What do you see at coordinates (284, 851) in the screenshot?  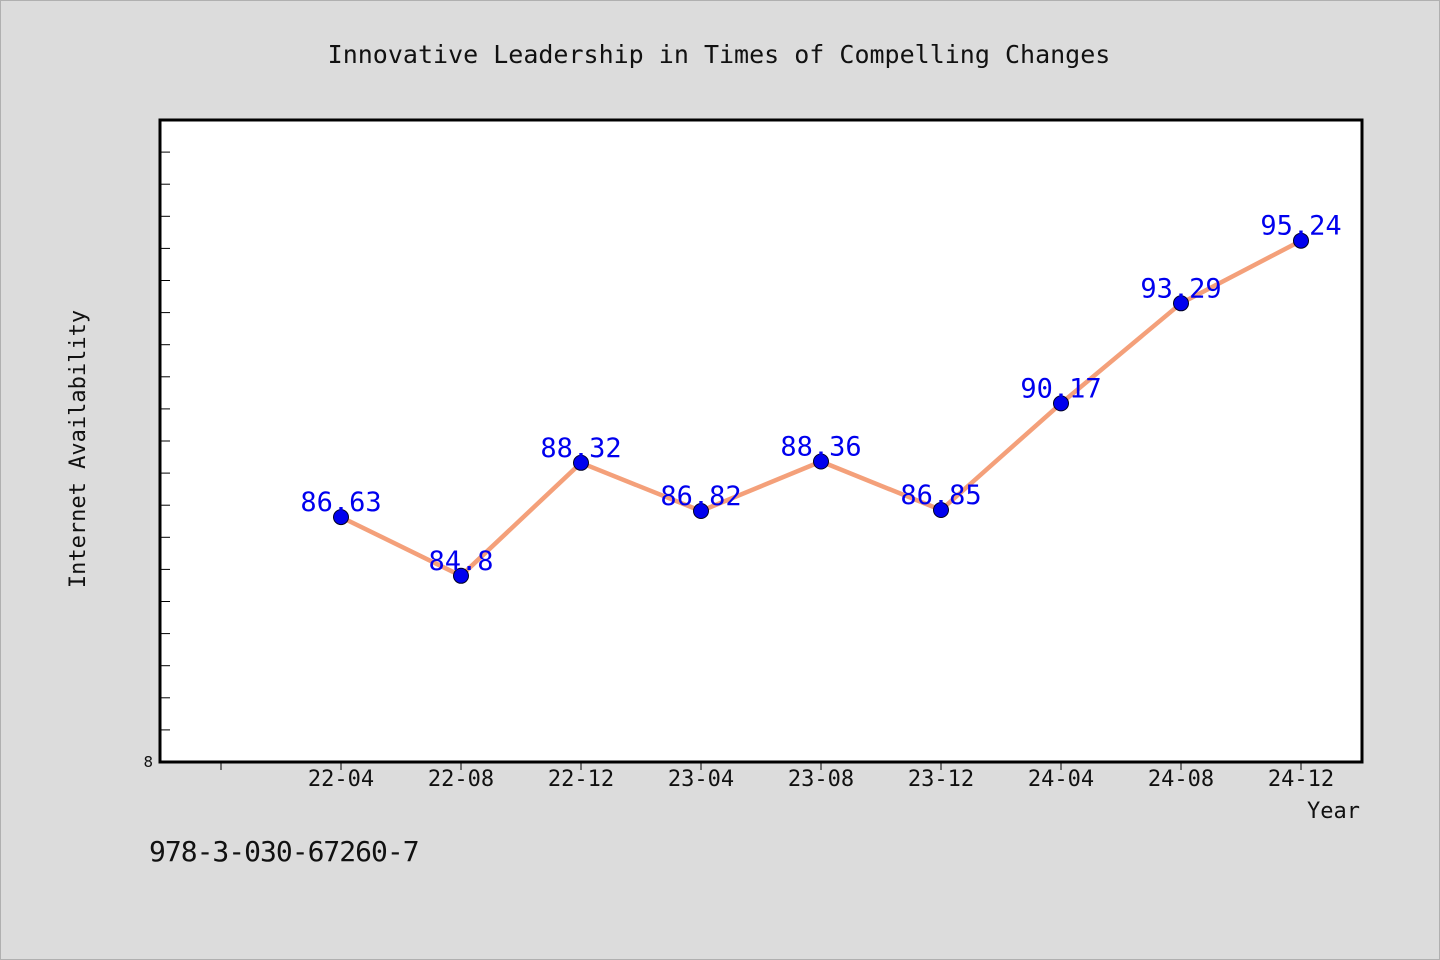 I see `footer-code: 978-3-030-67260-7` at bounding box center [284, 851].